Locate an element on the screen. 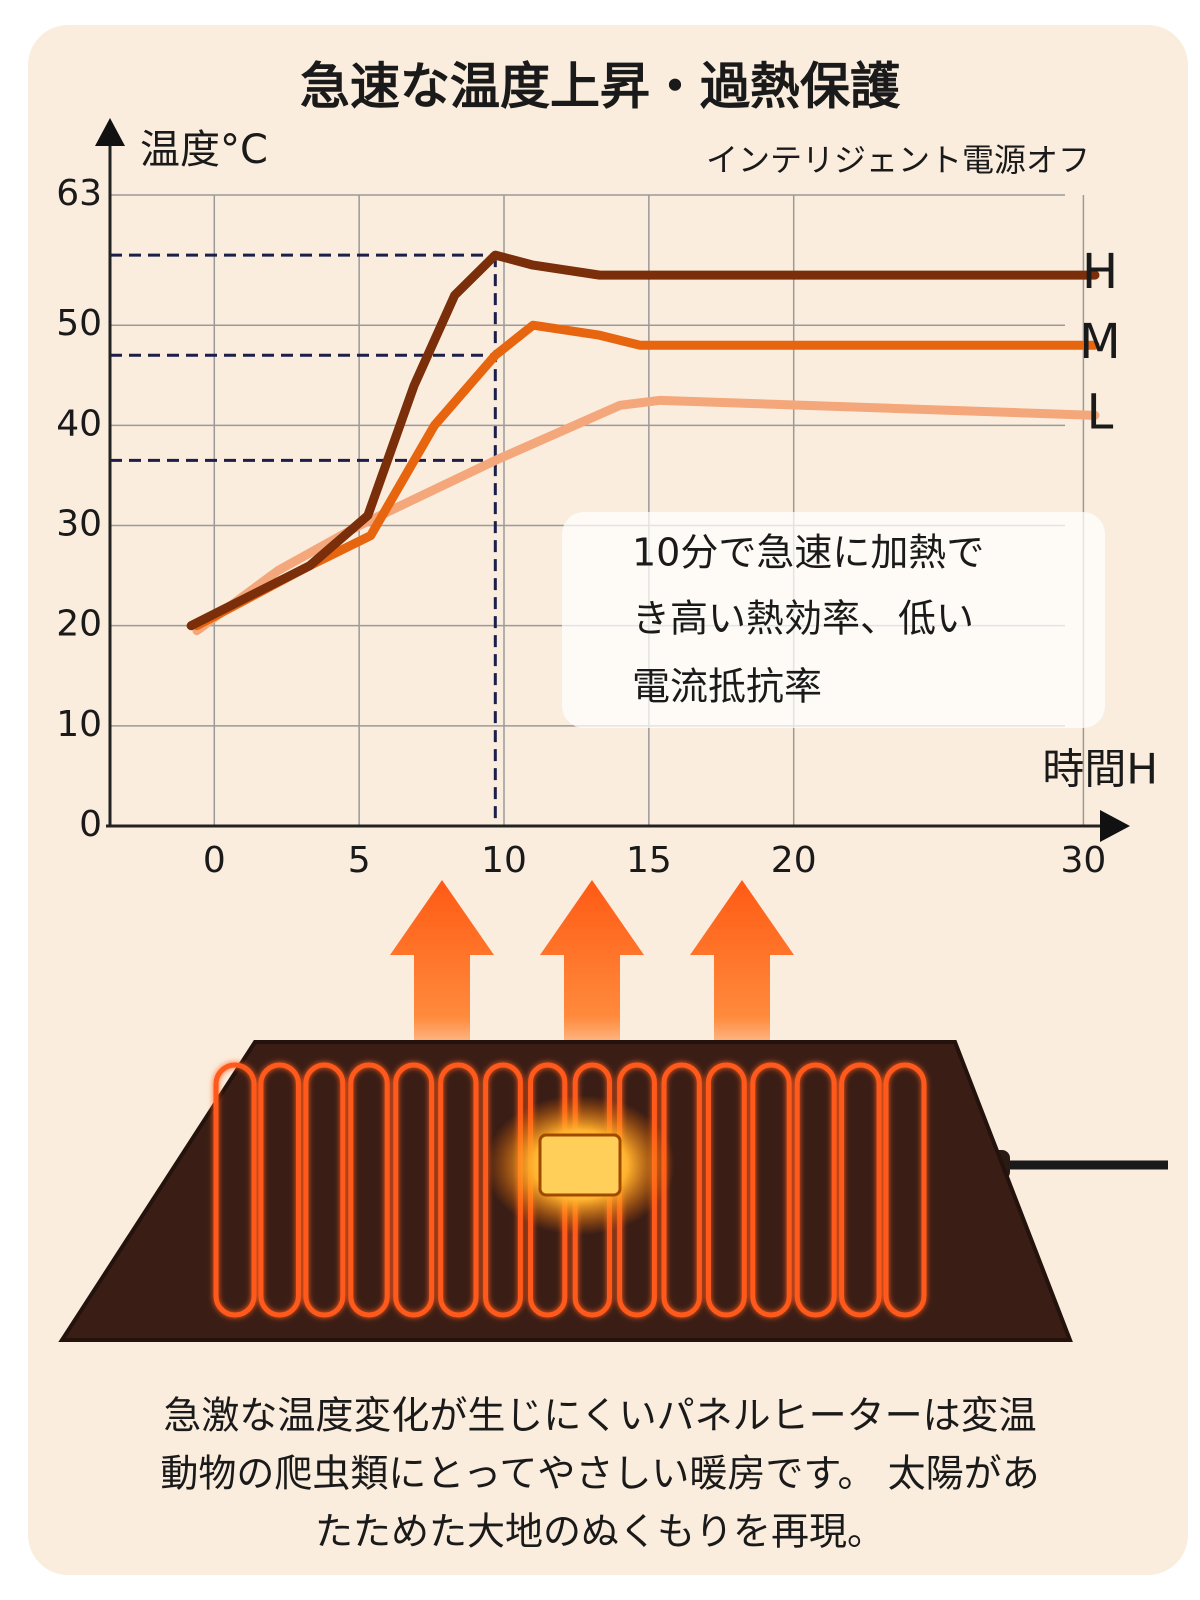 This screenshot has width=1200, height=1600. x-axis-label: 時間H is located at coordinates (1100, 769).